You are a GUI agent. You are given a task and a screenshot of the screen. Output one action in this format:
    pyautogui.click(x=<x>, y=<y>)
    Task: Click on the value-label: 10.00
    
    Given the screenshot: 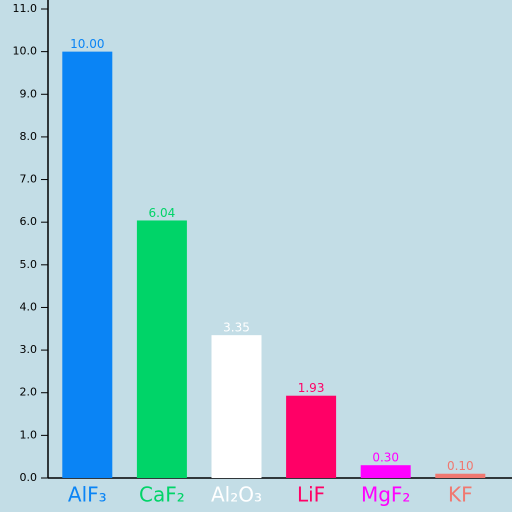 What is the action you would take?
    pyautogui.click(x=87, y=44)
    